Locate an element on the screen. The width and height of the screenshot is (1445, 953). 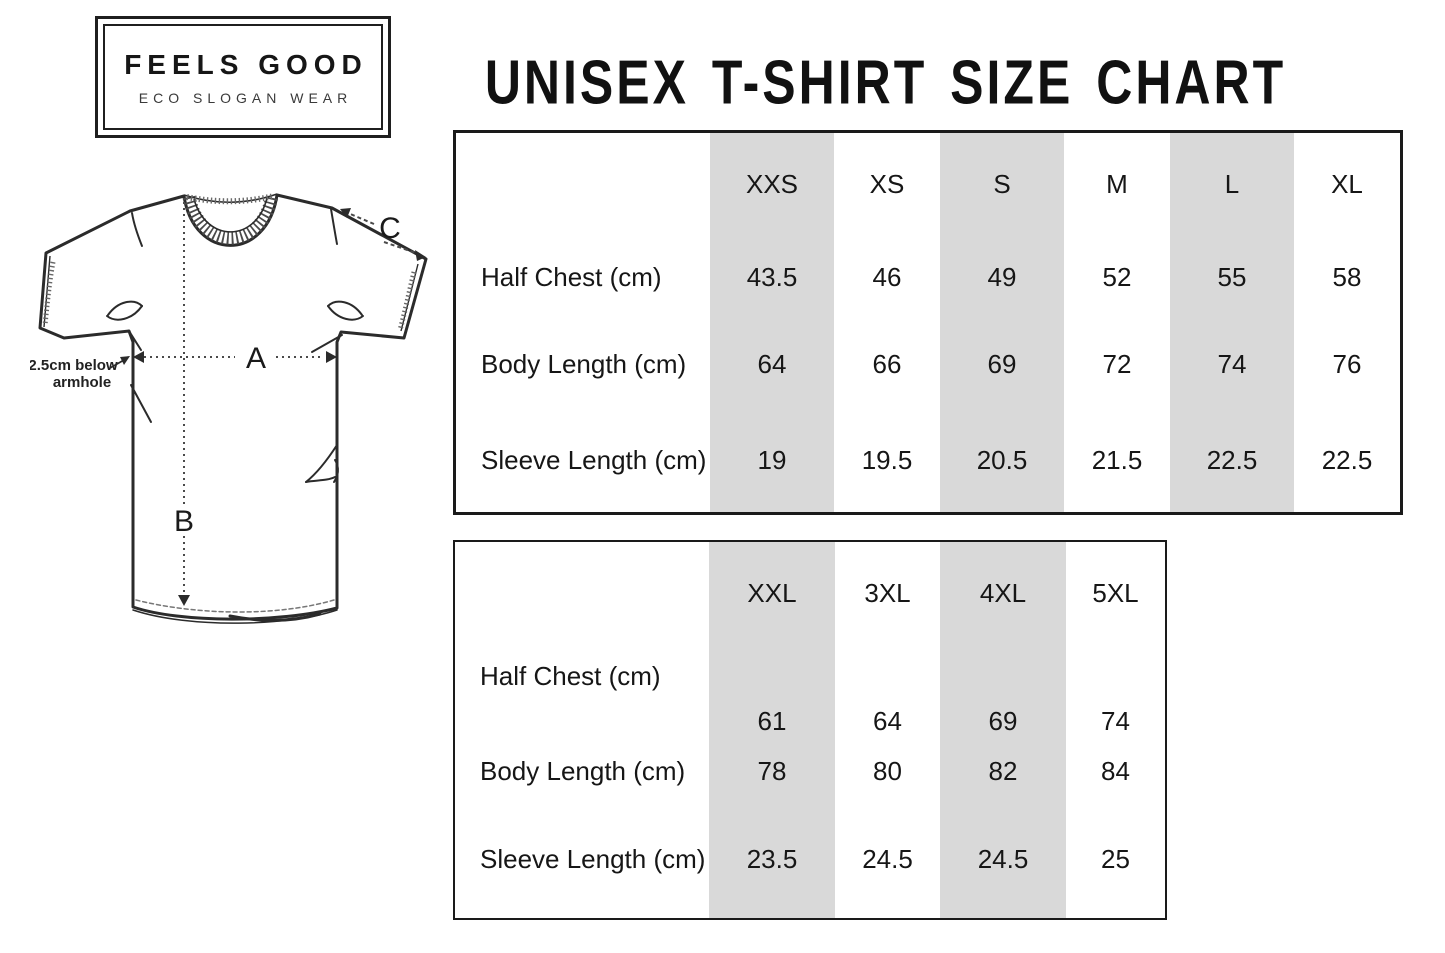
armhole-note: 2.5cm below armhole is located at coordinates (79, 373).